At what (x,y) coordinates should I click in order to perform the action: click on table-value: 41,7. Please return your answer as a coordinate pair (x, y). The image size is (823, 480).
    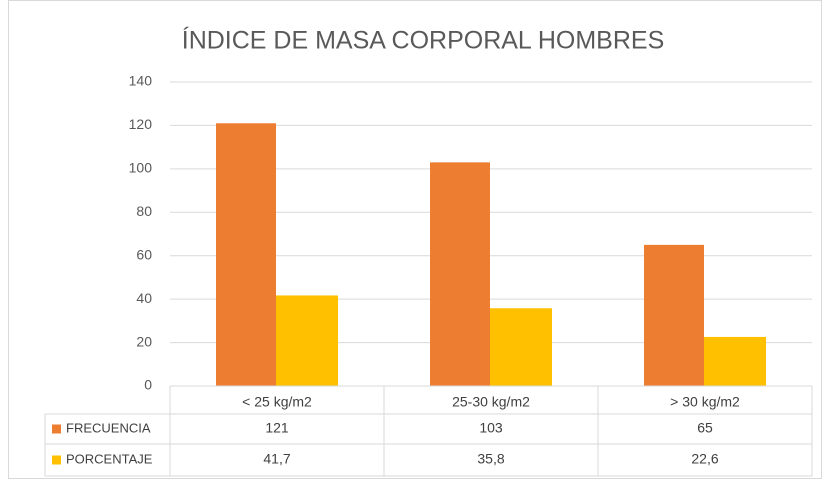
    Looking at the image, I should click on (276, 459).